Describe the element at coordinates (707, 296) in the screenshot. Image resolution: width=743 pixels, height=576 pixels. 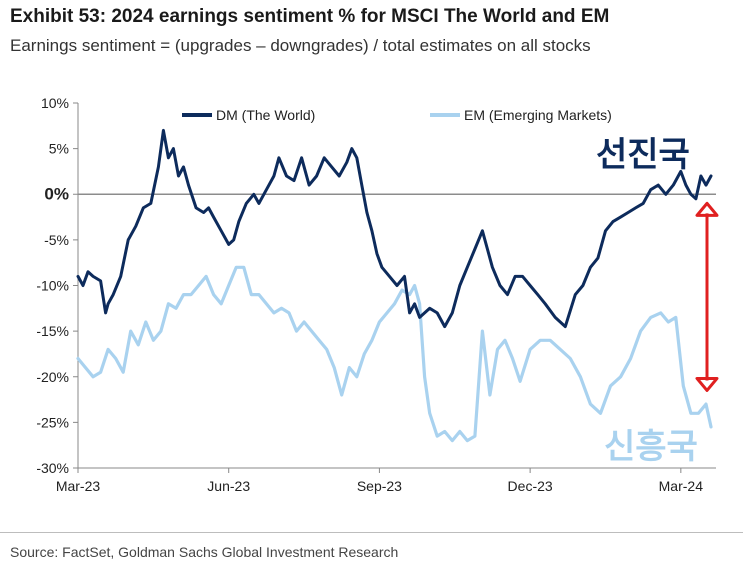
I see `red-arrow-annotation` at that location.